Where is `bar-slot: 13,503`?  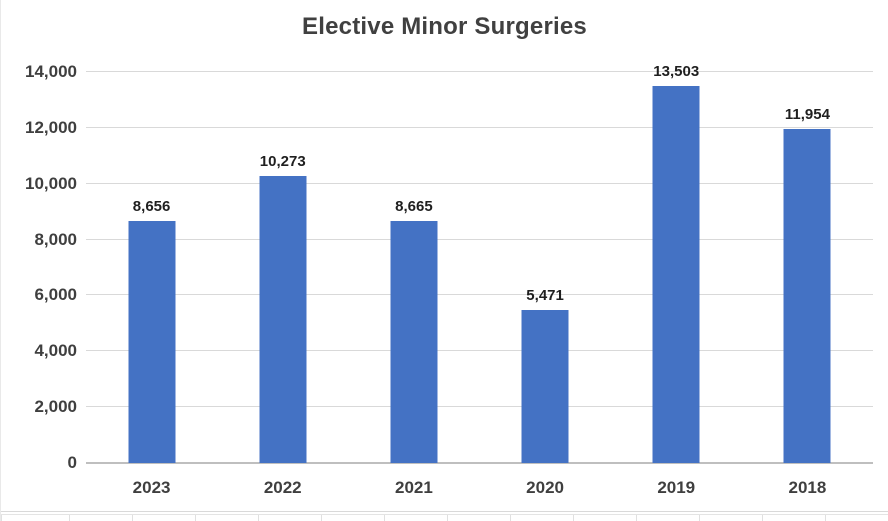 bar-slot: 13,503 is located at coordinates (676, 263).